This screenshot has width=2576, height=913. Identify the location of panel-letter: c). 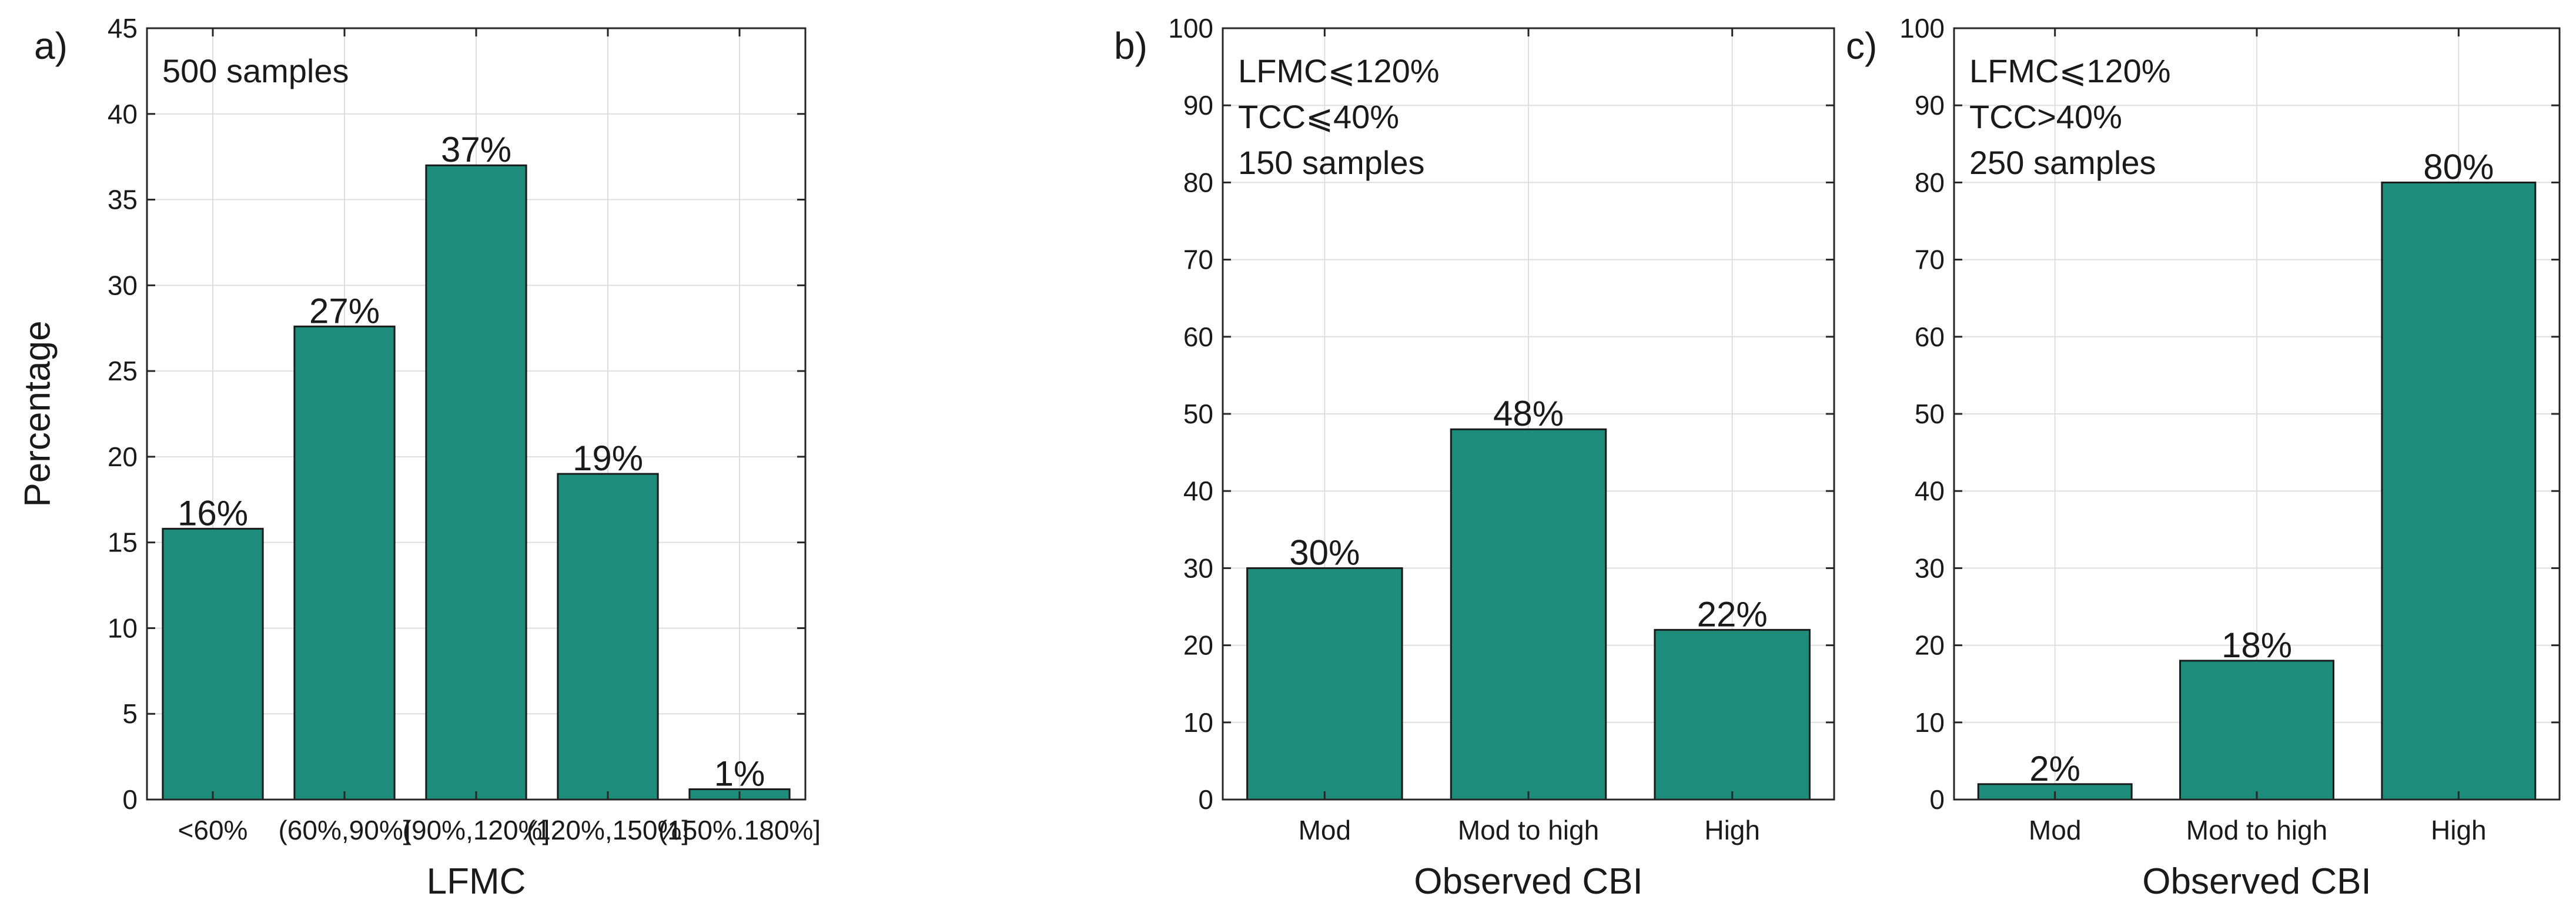
(1861, 46).